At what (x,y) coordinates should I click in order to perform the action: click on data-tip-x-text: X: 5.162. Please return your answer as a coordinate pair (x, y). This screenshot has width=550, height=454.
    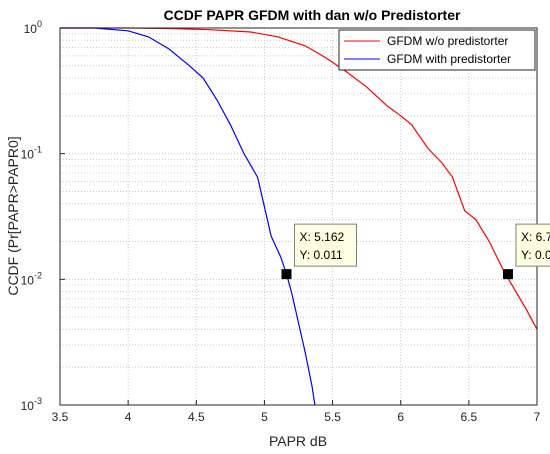
    Looking at the image, I should click on (322, 237).